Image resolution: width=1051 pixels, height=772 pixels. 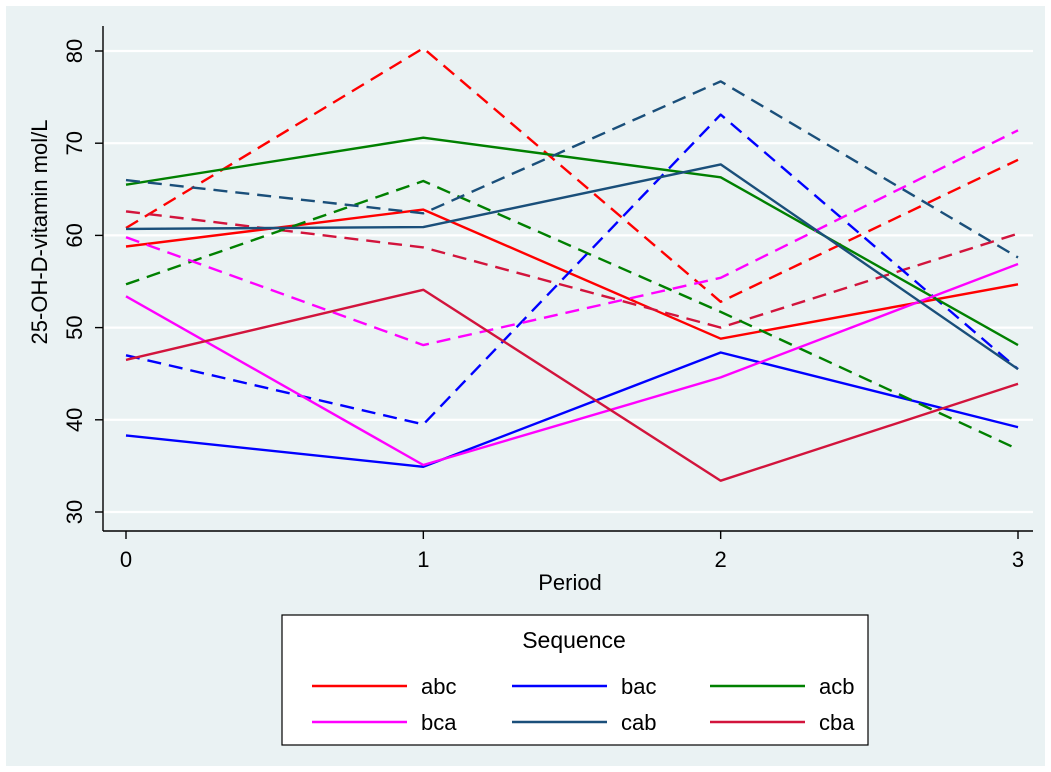 I want to click on x-ticks: 0 1 2 3, so click(x=572, y=551).